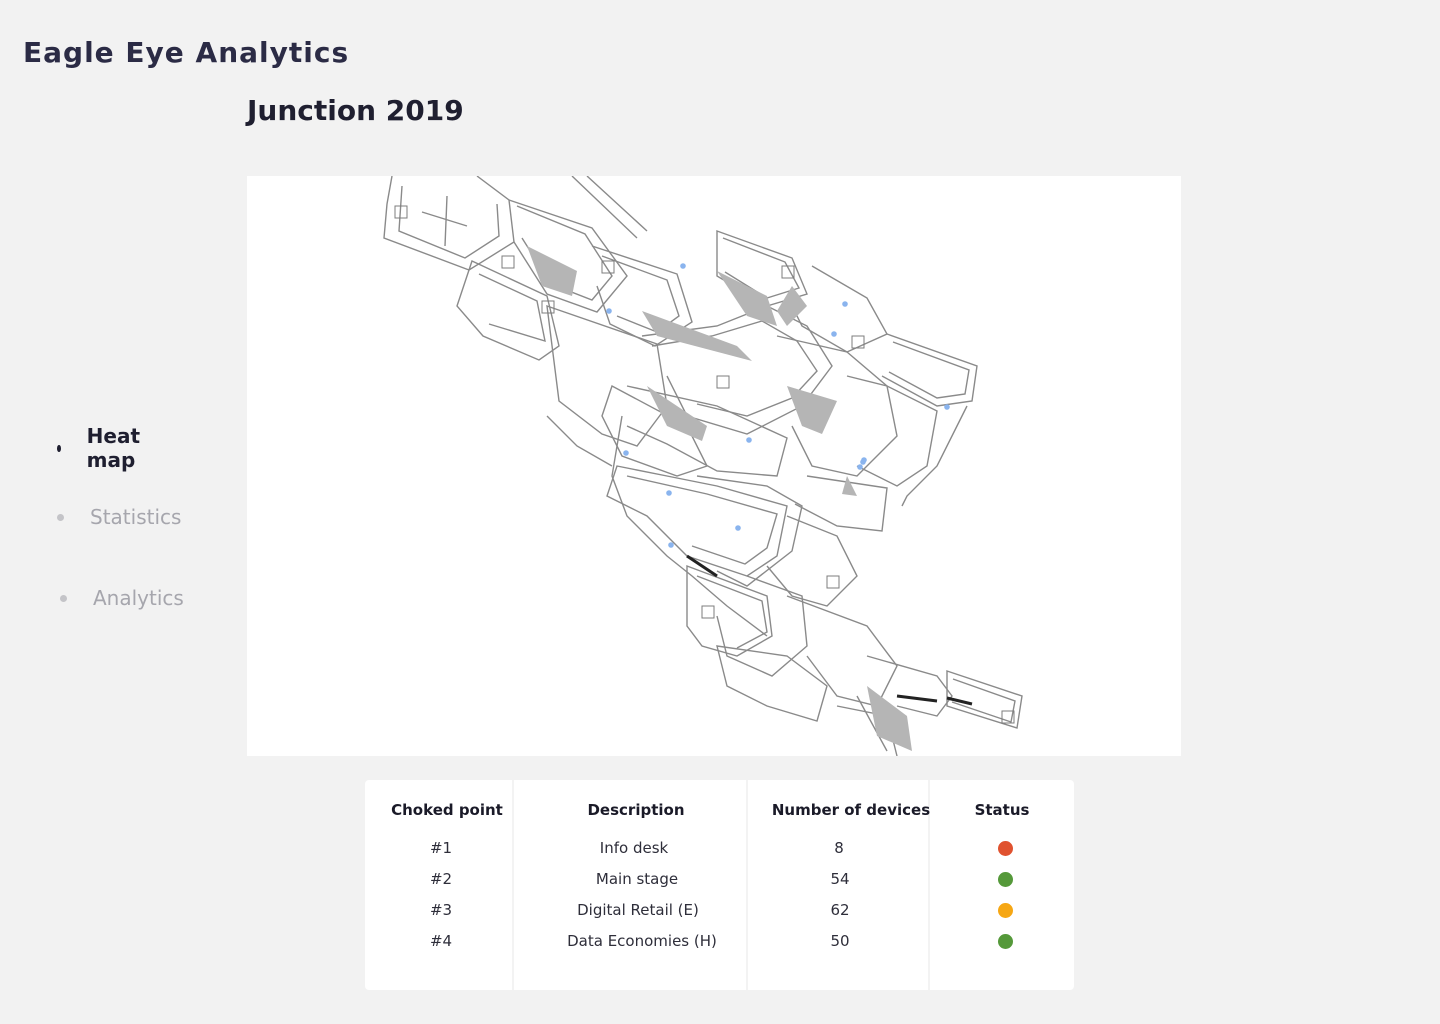 The image size is (1440, 1024). What do you see at coordinates (839, 848) in the screenshot?
I see `cell-devices: 8` at bounding box center [839, 848].